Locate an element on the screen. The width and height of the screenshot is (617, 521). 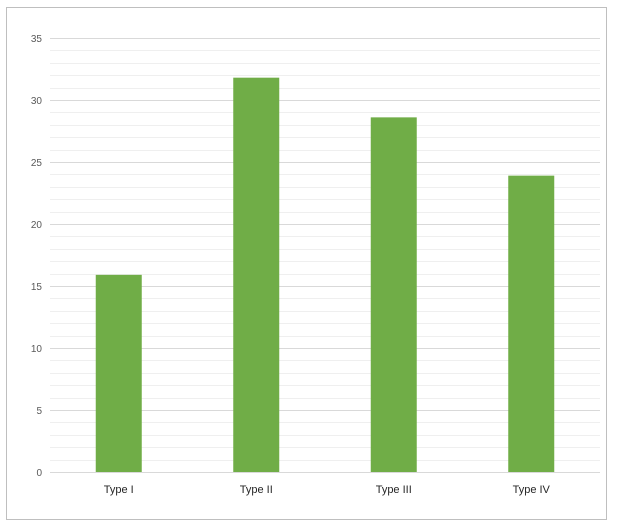
bar-type-i is located at coordinates (118, 373).